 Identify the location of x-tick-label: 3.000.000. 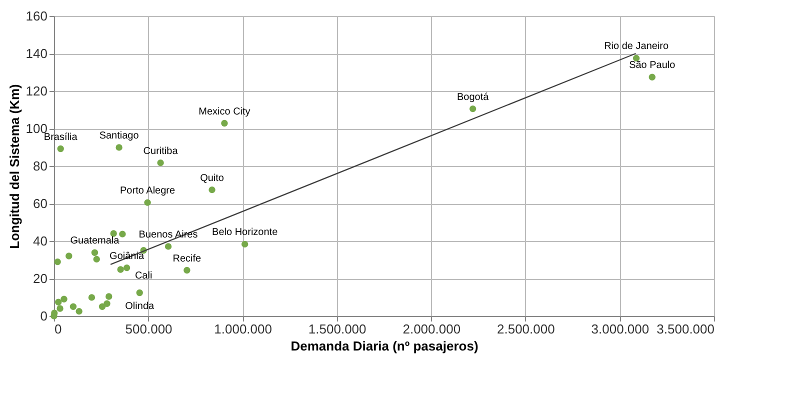
(620, 329).